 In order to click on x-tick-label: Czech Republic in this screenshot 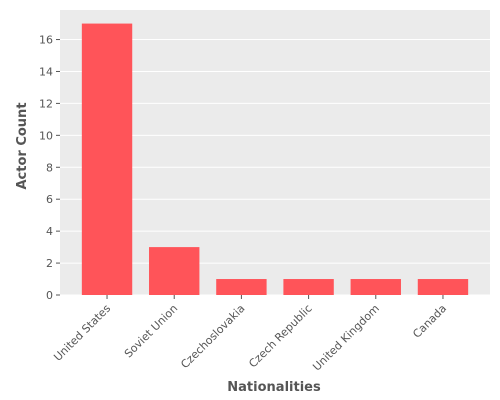, I will do `click(280, 336)`.